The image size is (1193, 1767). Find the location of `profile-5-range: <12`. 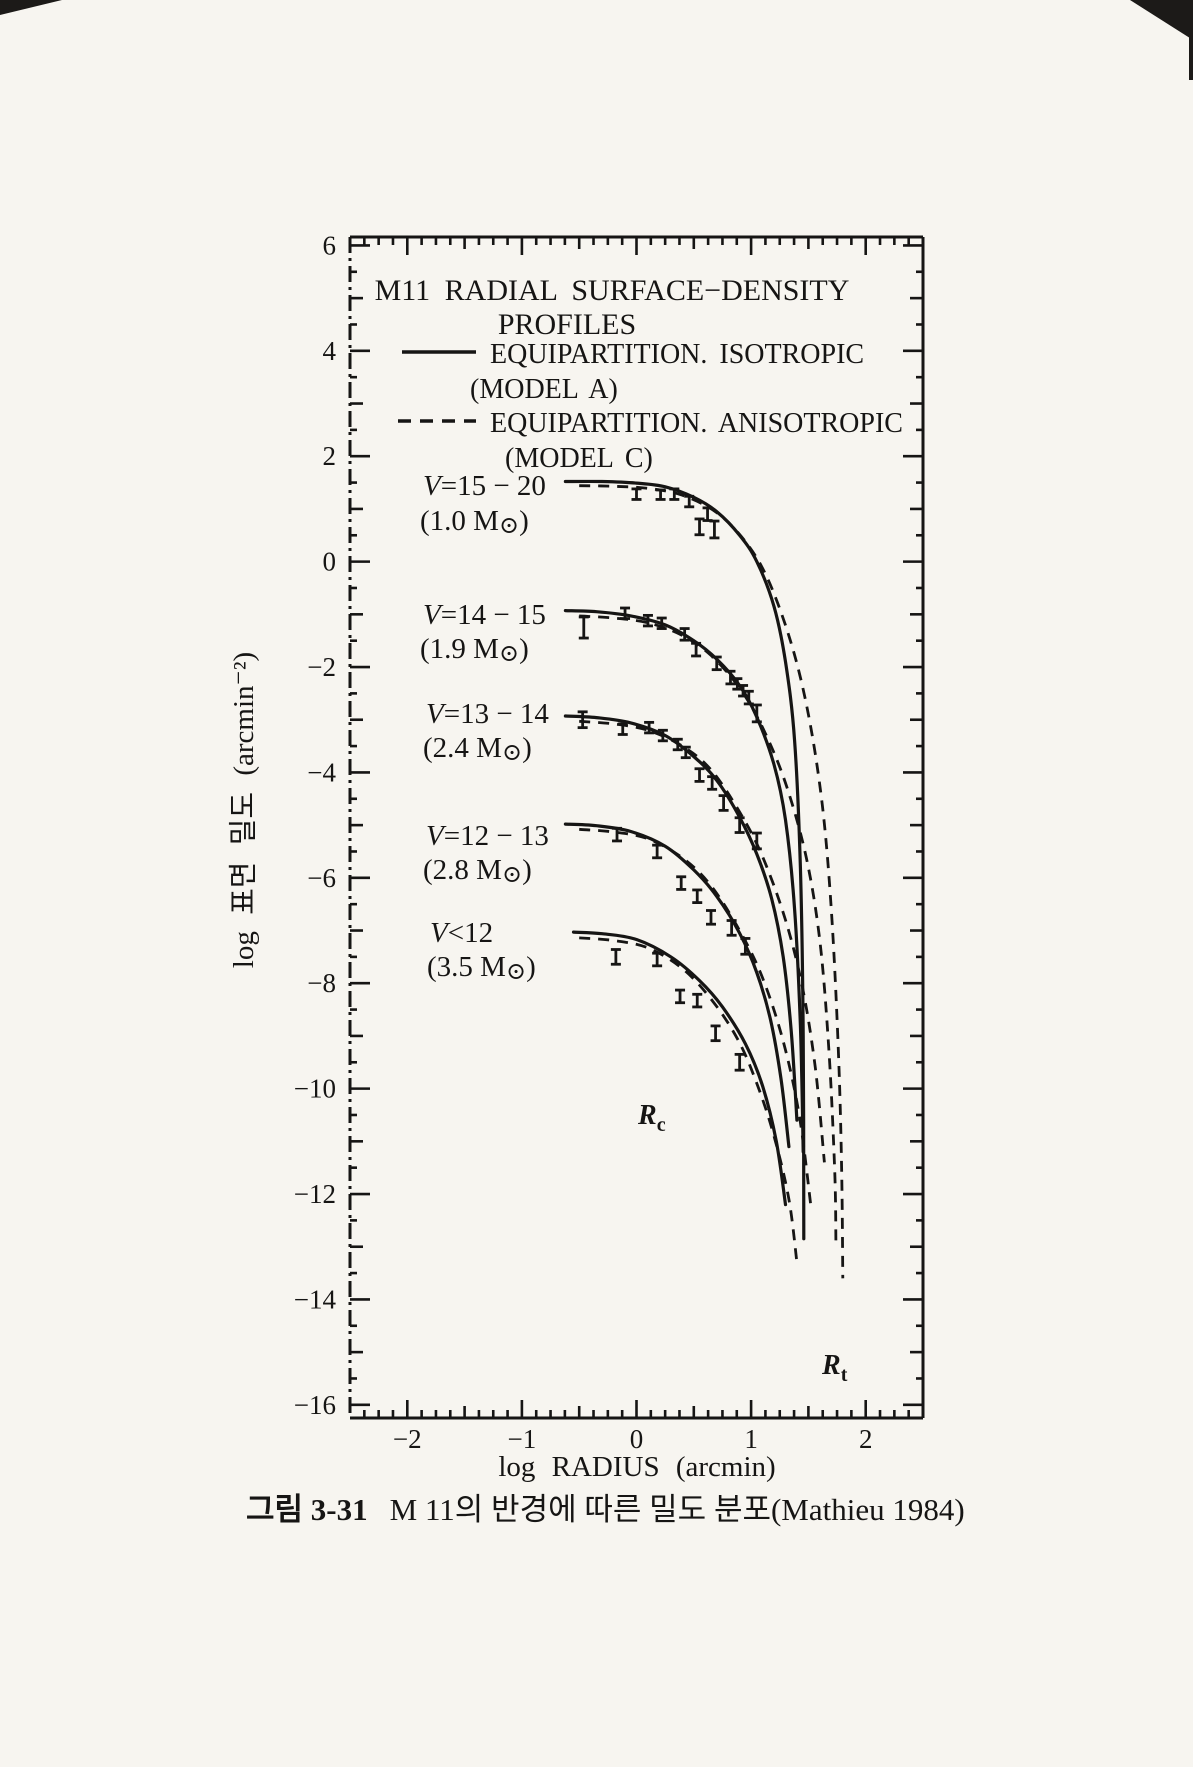

profile-5-range: <12 is located at coordinates (470, 933).